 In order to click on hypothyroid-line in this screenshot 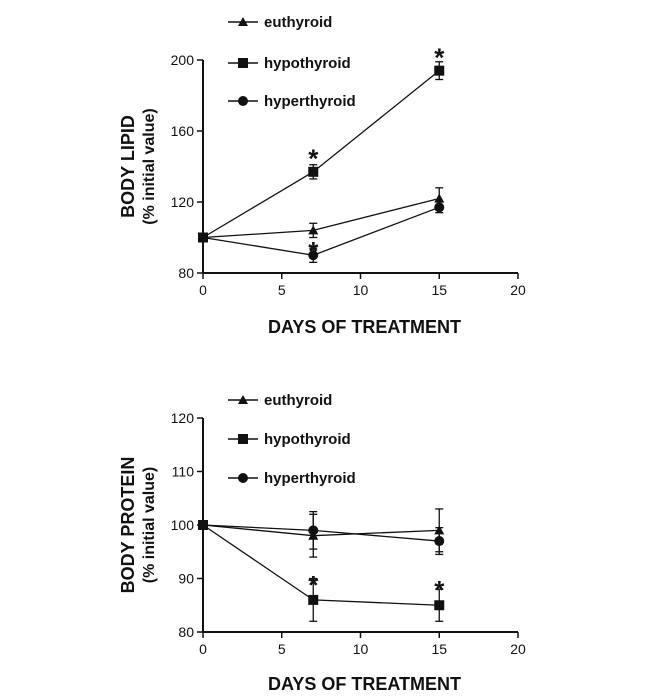, I will do `click(321, 565)`.